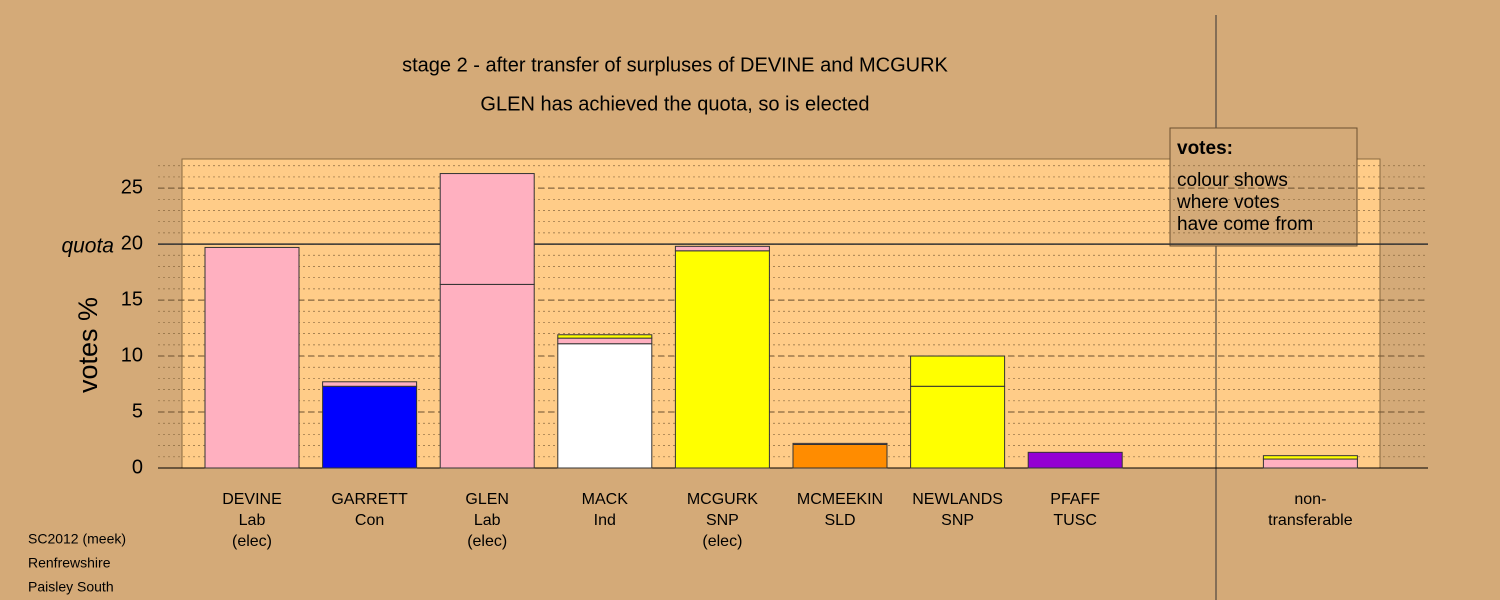 This screenshot has width=1500, height=600. What do you see at coordinates (1245, 224) in the screenshot?
I see `legend-text: have come from` at bounding box center [1245, 224].